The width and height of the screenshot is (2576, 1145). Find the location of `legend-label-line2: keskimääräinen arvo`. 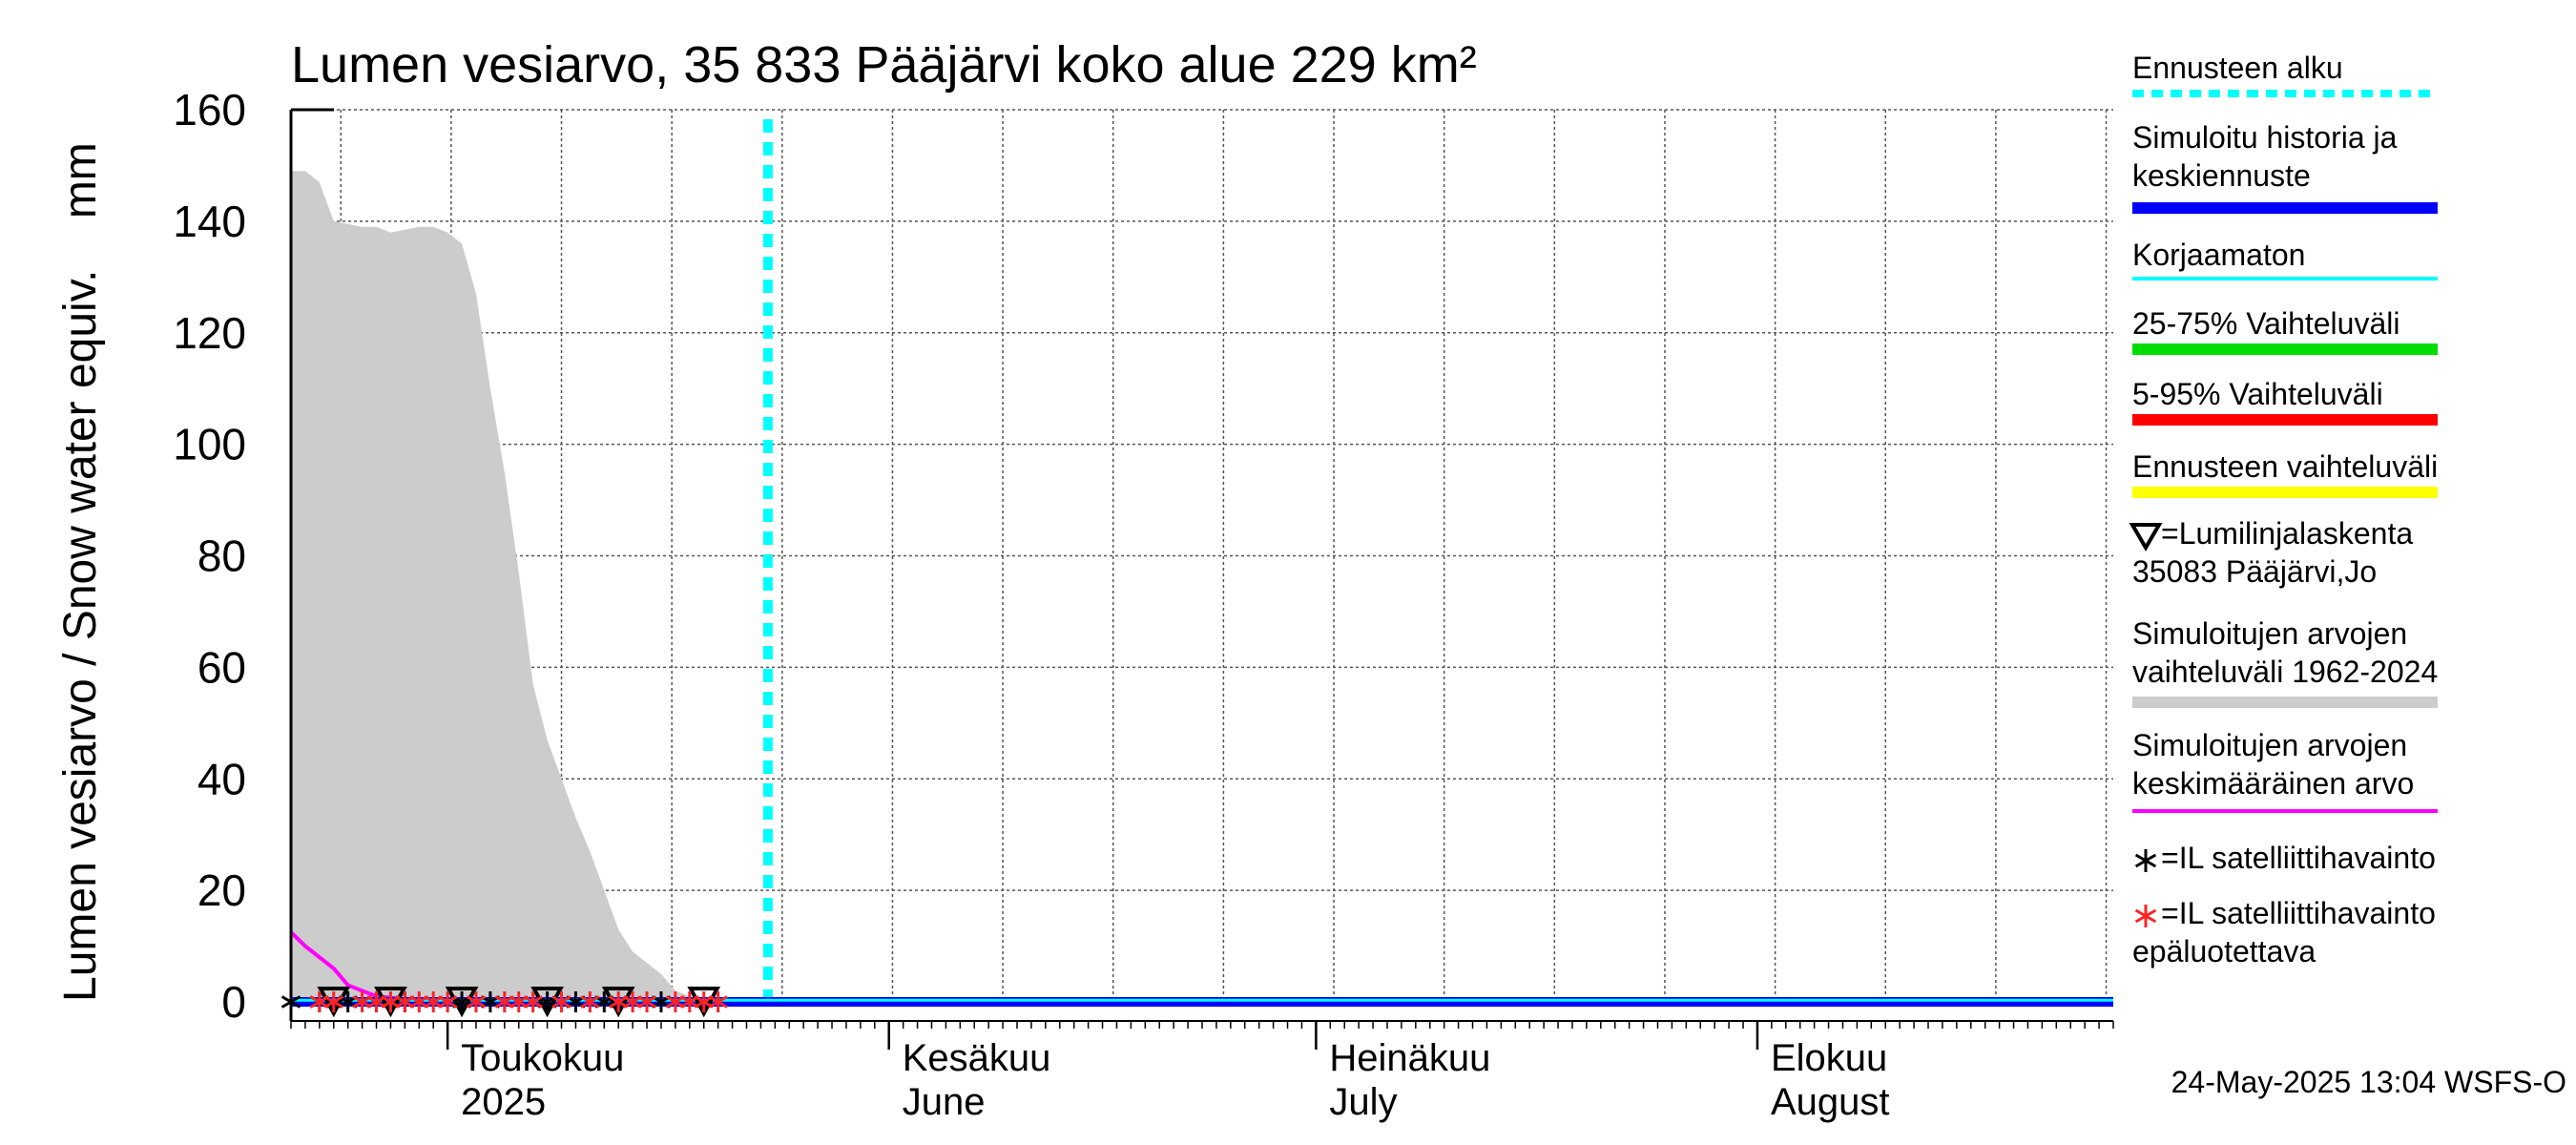

legend-label-line2: keskimääräinen arvo is located at coordinates (2273, 784).